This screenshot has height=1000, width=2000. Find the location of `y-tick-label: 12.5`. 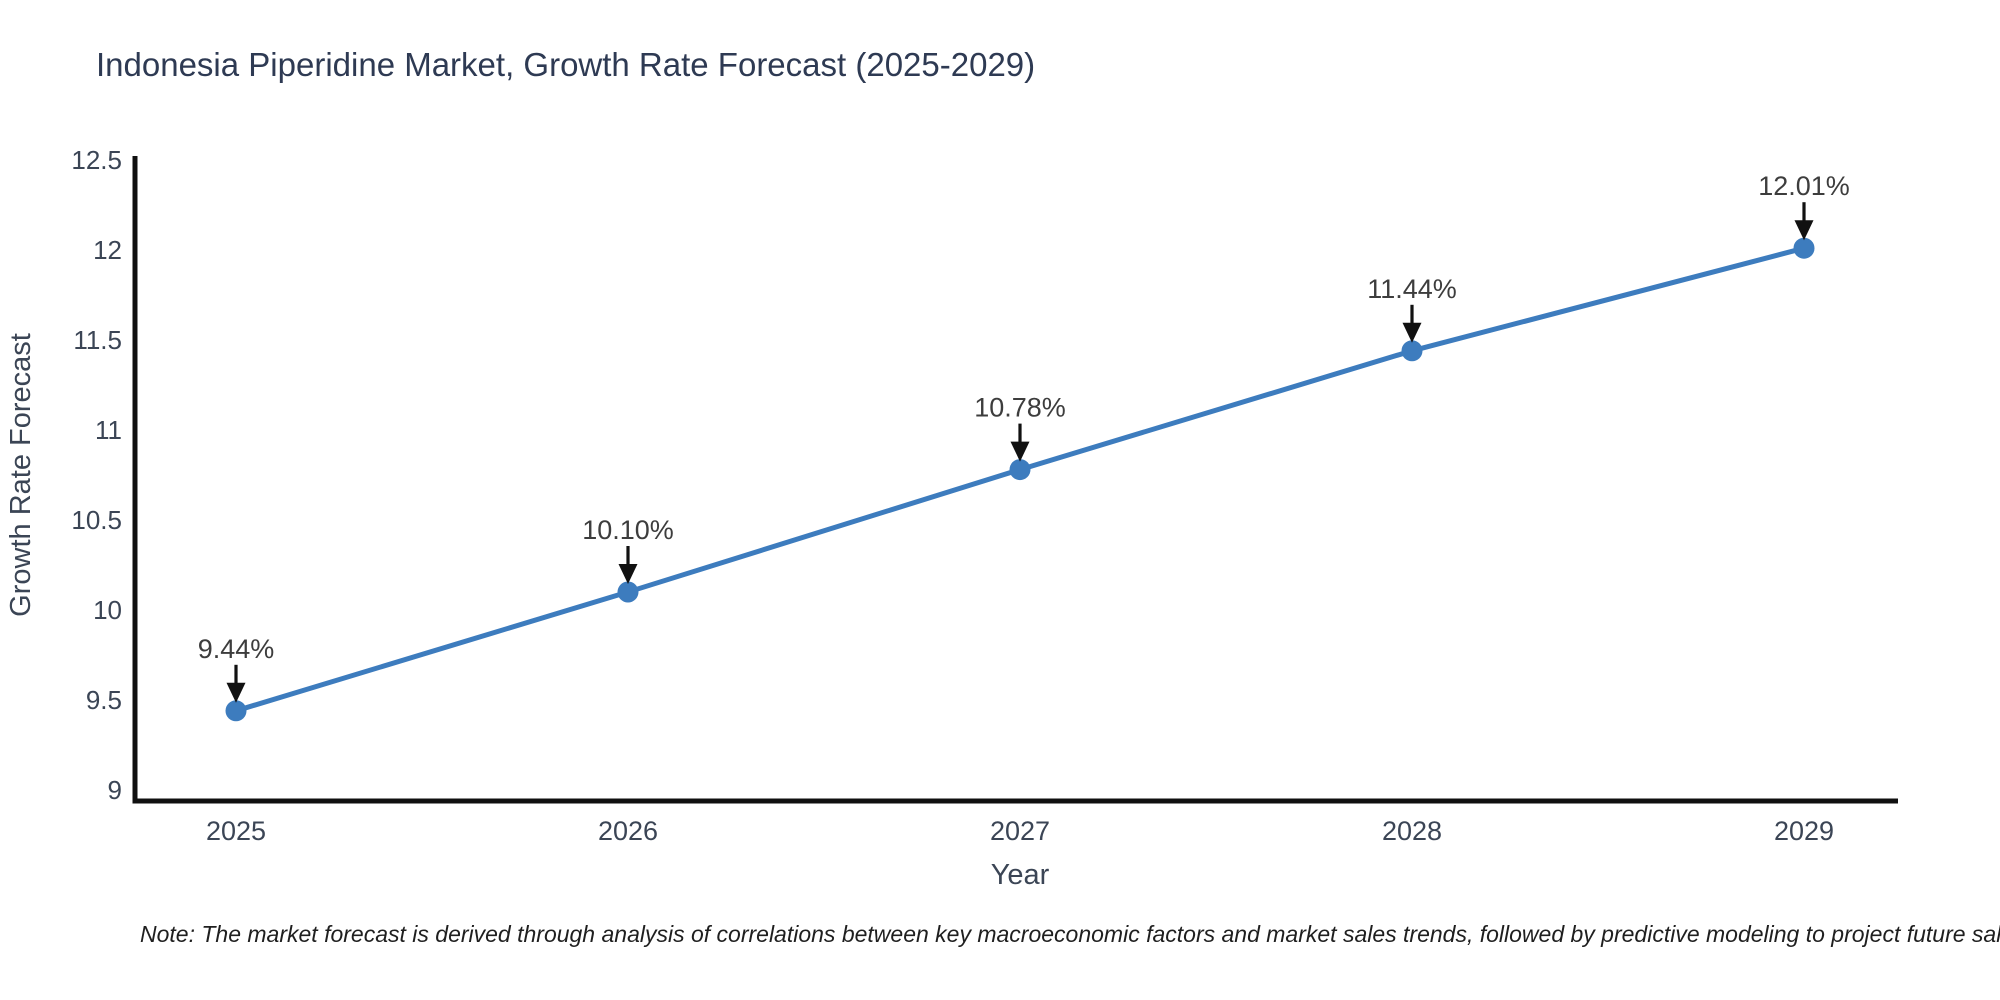

y-tick-label: 12.5 is located at coordinates (96, 160).